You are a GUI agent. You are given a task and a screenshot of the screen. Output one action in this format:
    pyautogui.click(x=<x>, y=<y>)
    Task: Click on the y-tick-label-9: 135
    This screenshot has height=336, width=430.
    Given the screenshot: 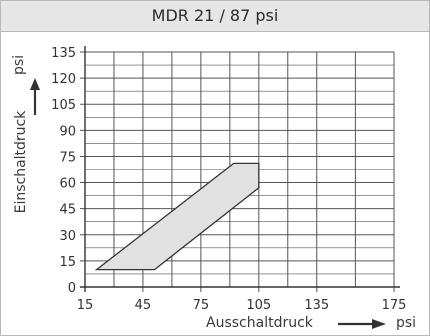 What is the action you would take?
    pyautogui.click(x=63, y=53)
    